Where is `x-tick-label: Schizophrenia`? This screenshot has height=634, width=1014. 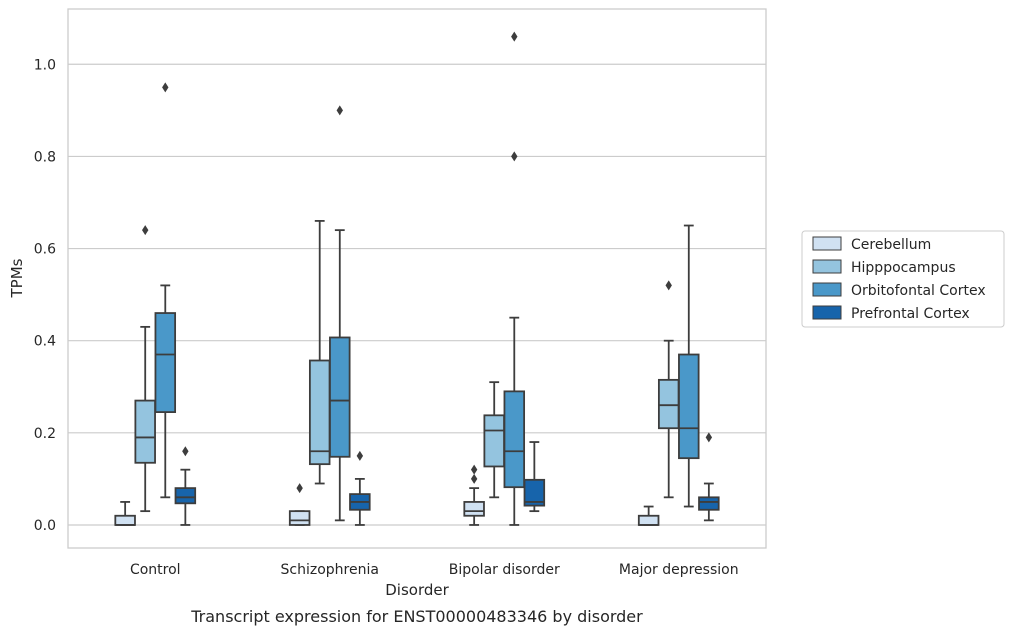 x-tick-label: Schizophrenia is located at coordinates (330, 570).